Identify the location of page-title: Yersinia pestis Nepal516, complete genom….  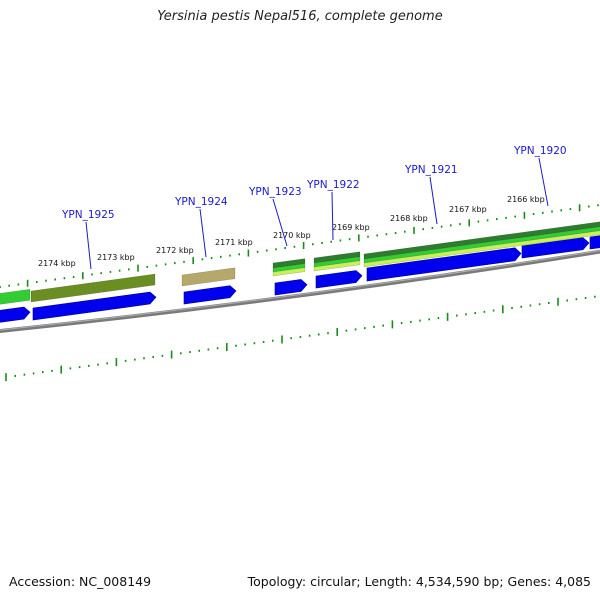
(300, 16).